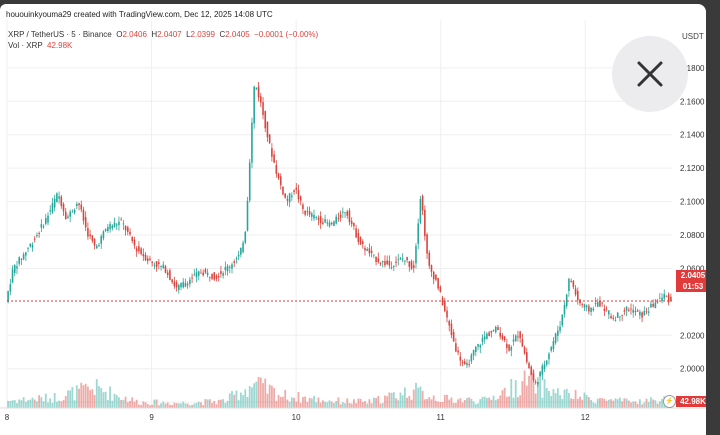 The height and width of the screenshot is (435, 720). Describe the element at coordinates (669, 401) in the screenshot. I see `lightning-icon: ⚡` at that location.